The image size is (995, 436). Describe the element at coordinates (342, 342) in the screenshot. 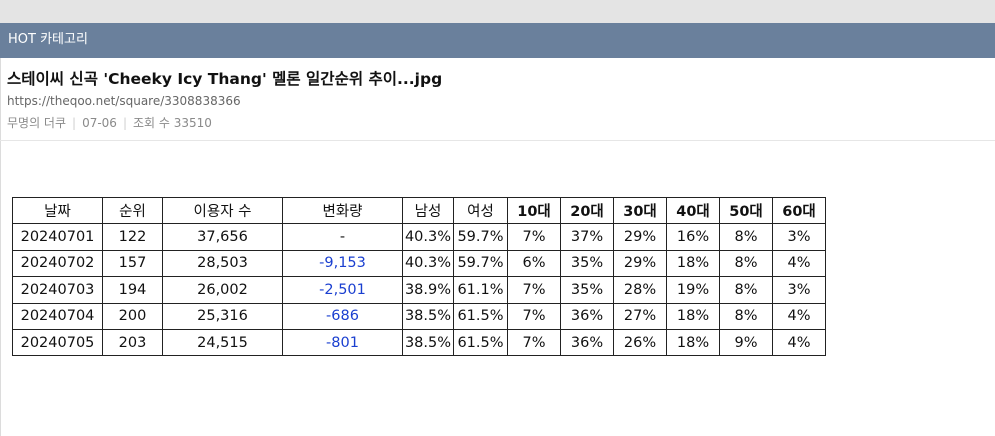

I see `cell-change: -801` at that location.